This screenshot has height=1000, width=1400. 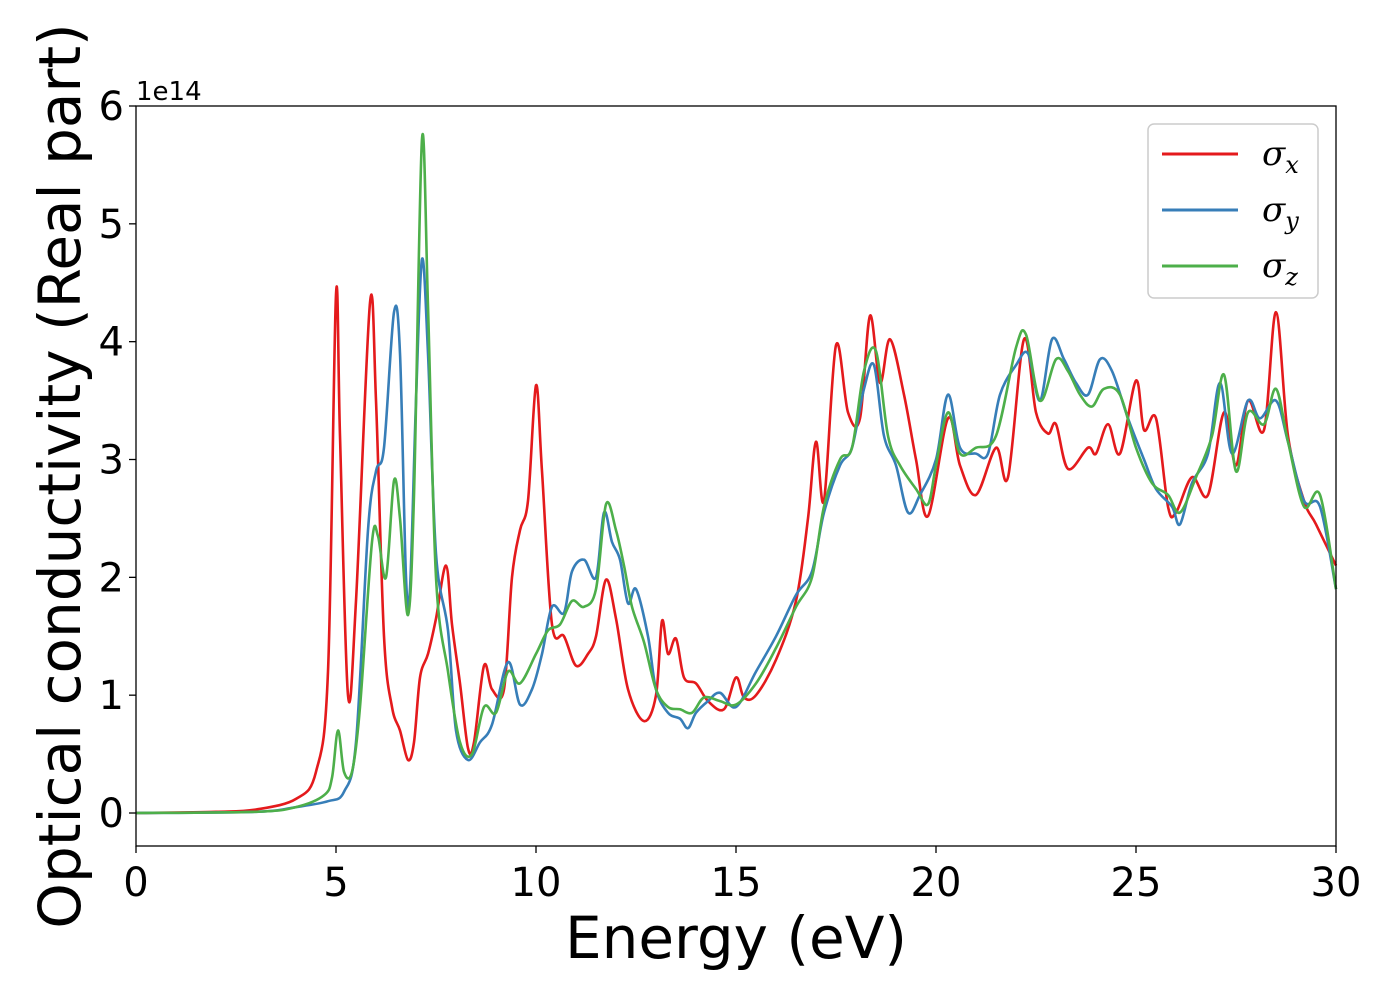 What do you see at coordinates (60, 475) in the screenshot?
I see `y-axis-label: Optical conductivity (Real part)` at bounding box center [60, 475].